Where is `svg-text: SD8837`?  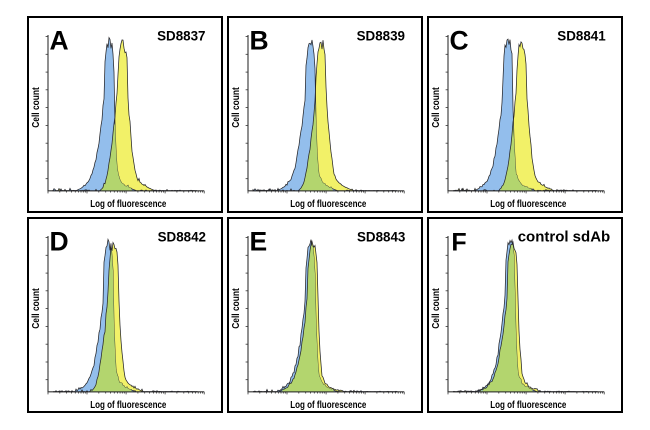 svg-text: SD8837 is located at coordinates (181, 36).